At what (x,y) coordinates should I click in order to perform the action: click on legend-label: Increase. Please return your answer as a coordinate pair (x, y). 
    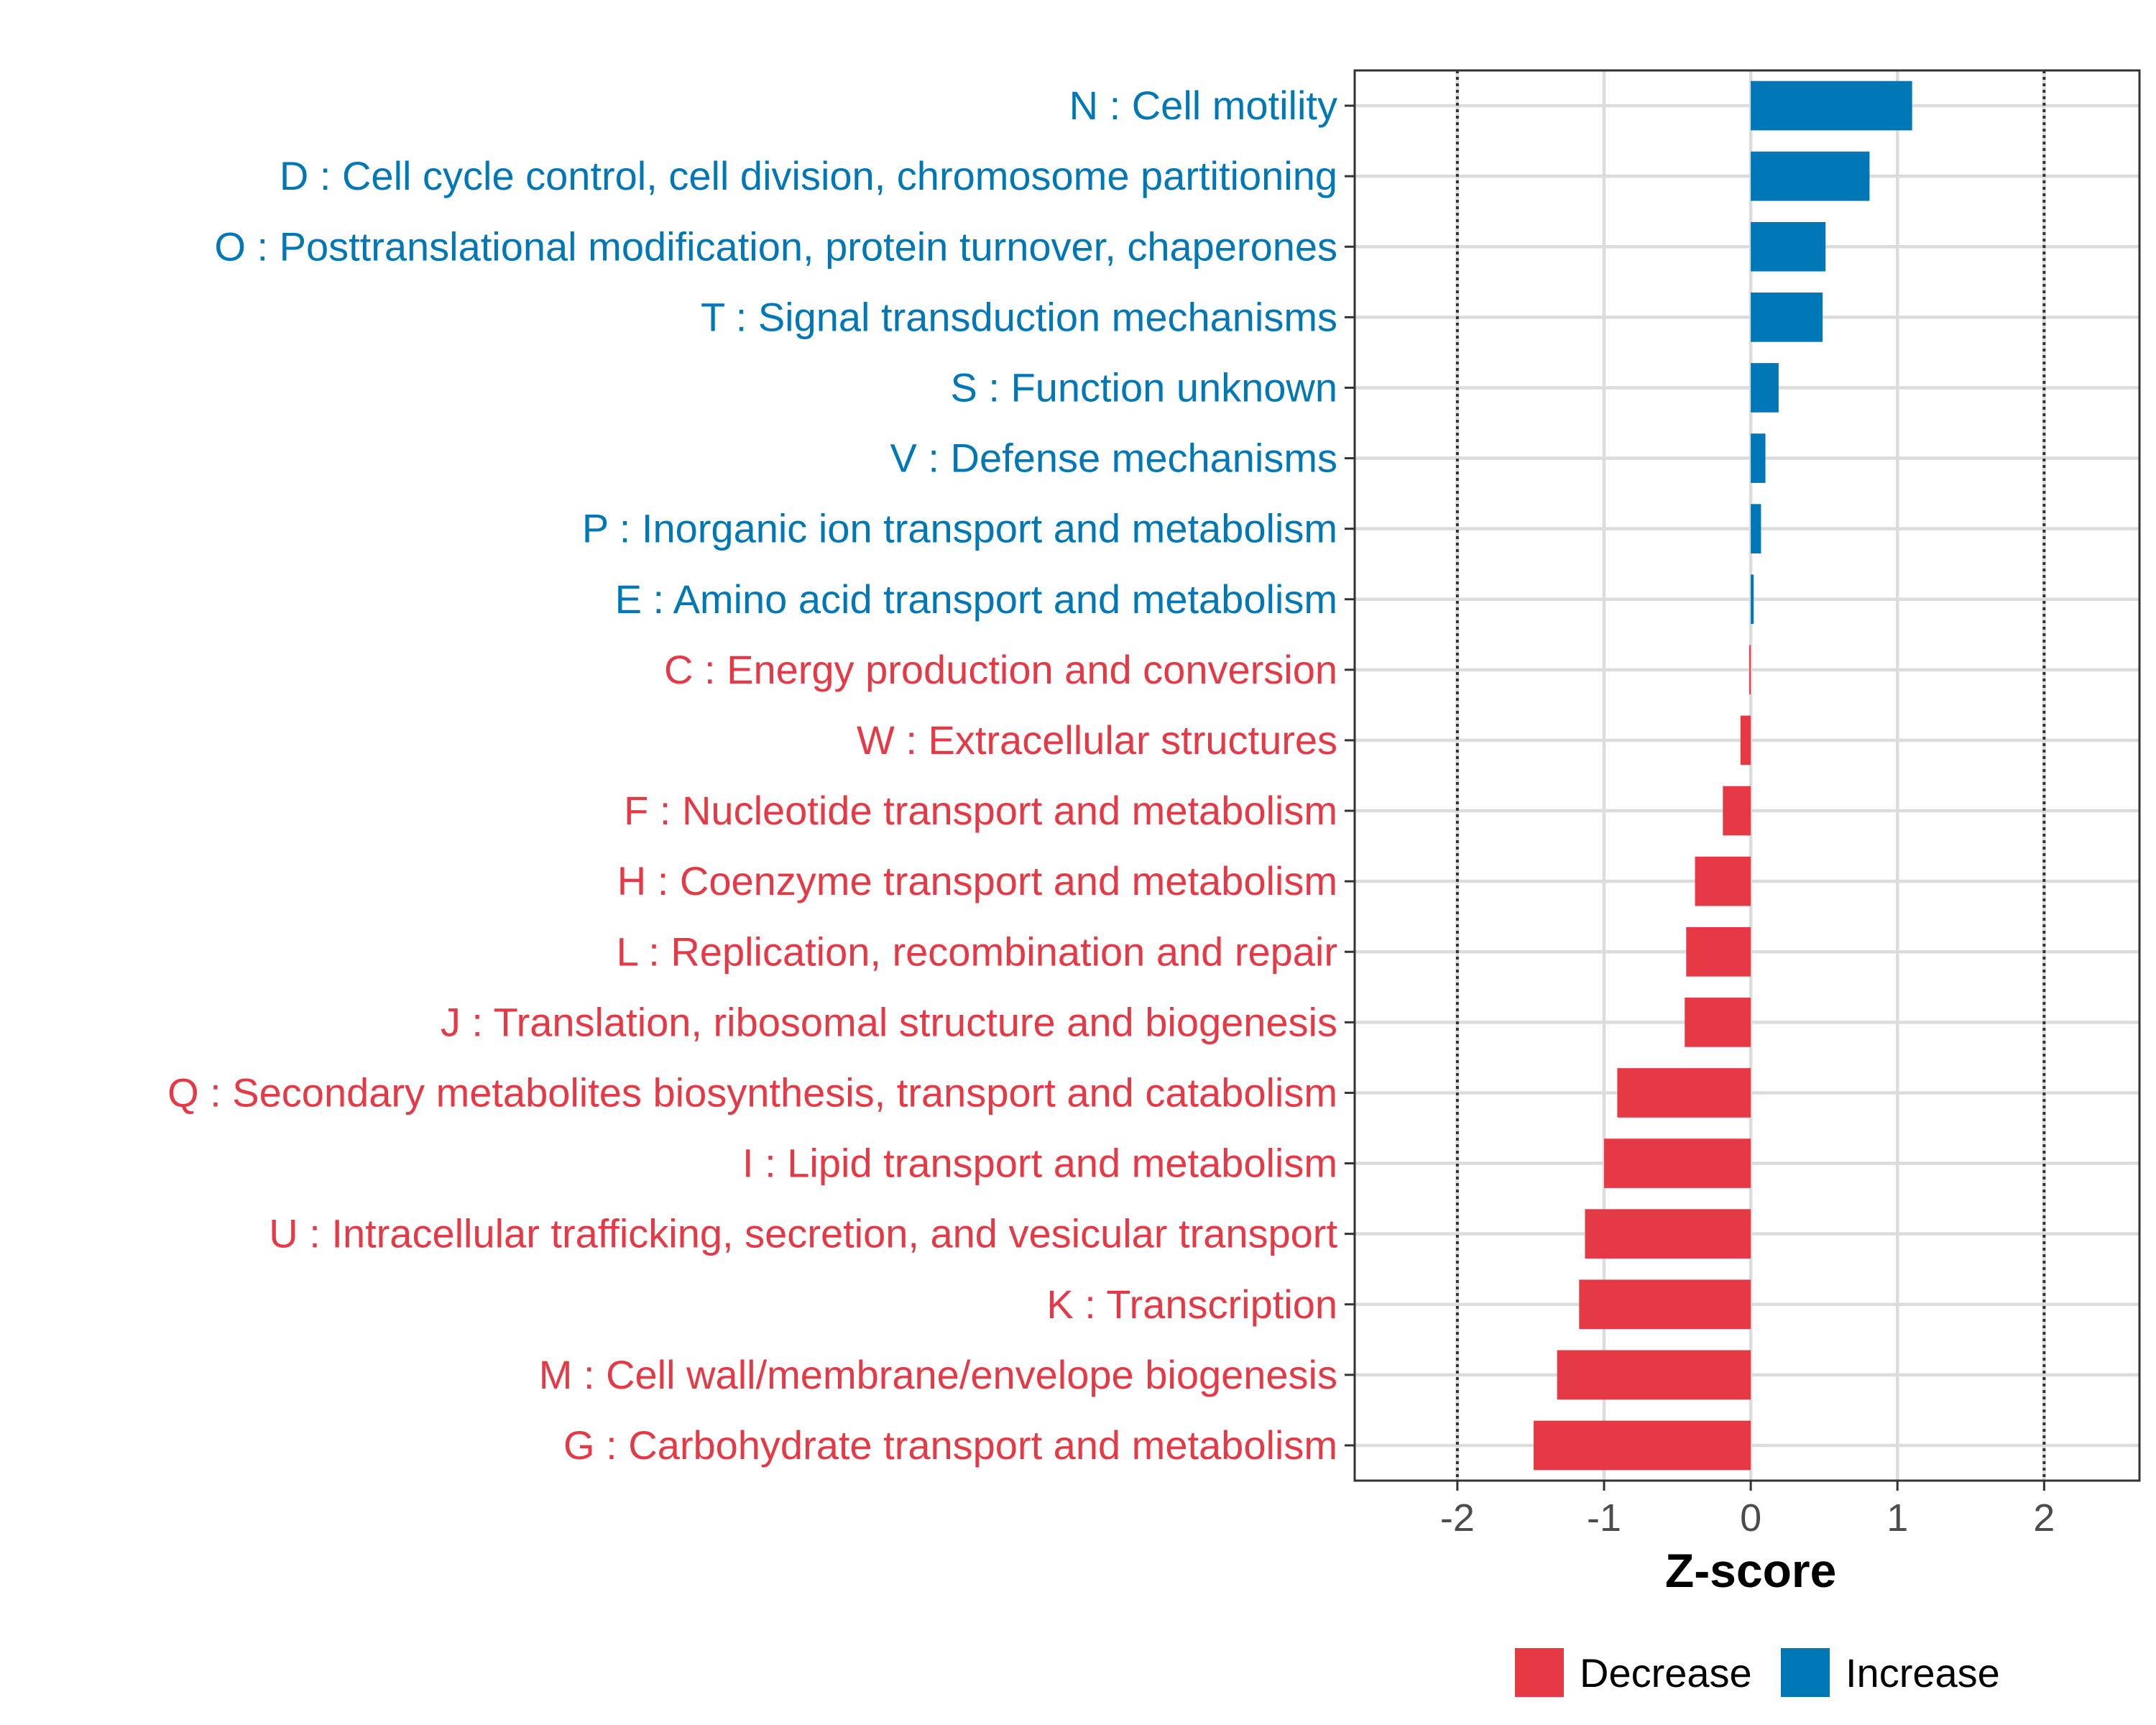
    Looking at the image, I should click on (1923, 1673).